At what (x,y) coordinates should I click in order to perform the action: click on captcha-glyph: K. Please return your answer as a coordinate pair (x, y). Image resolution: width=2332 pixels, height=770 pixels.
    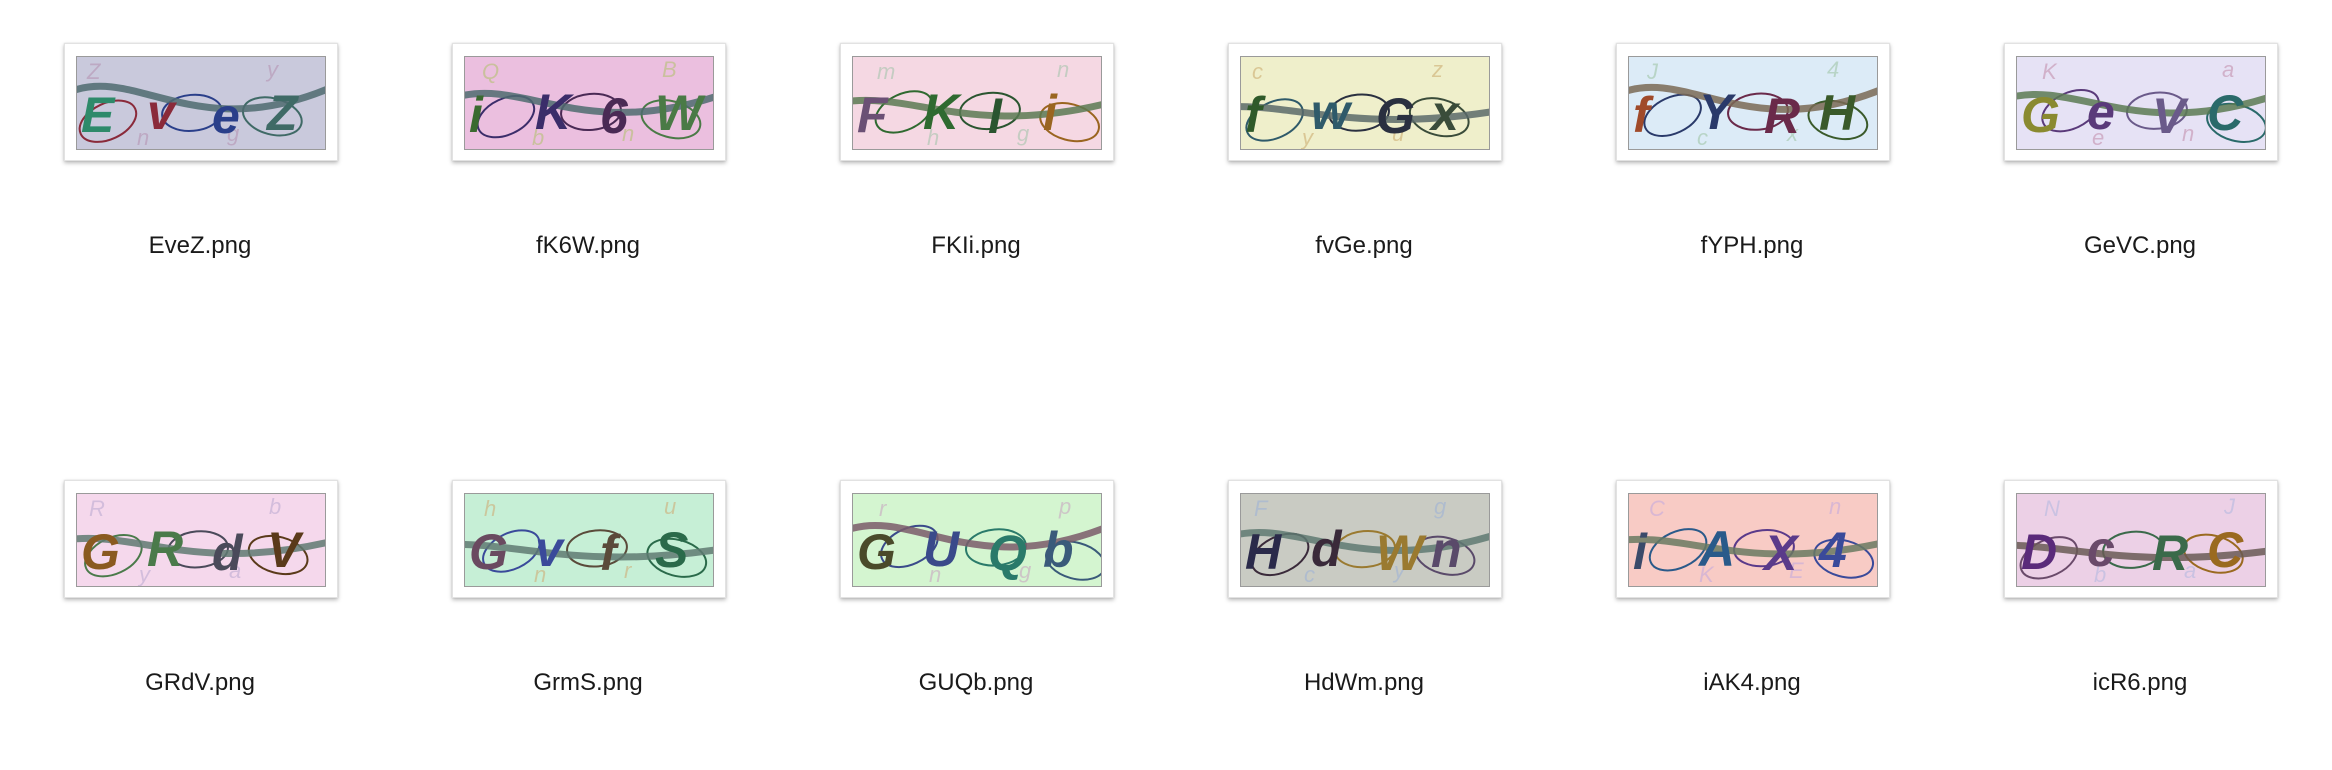
    Looking at the image, I should click on (943, 112).